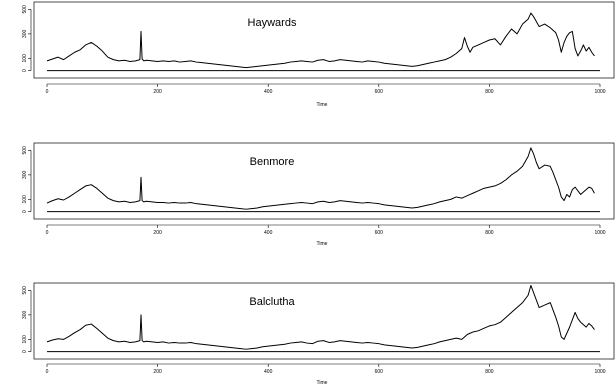 Image resolution: width=616 pixels, height=388 pixels. I want to click on panel-title: Benmore, so click(272, 162).